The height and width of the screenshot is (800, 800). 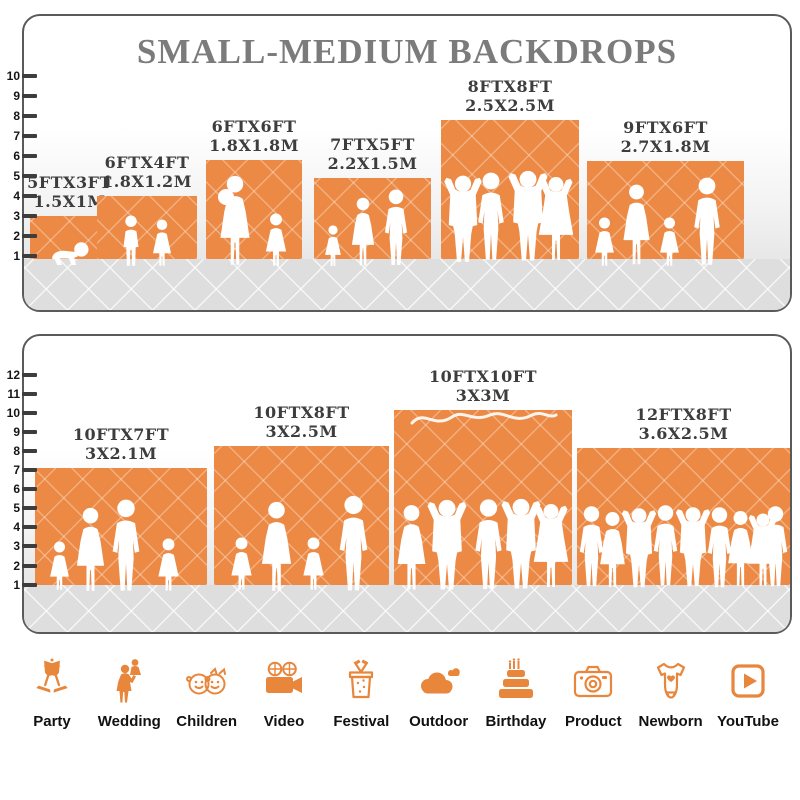 I want to click on size-label: 8FTX8FT 2.5X2.5M, so click(x=510, y=96).